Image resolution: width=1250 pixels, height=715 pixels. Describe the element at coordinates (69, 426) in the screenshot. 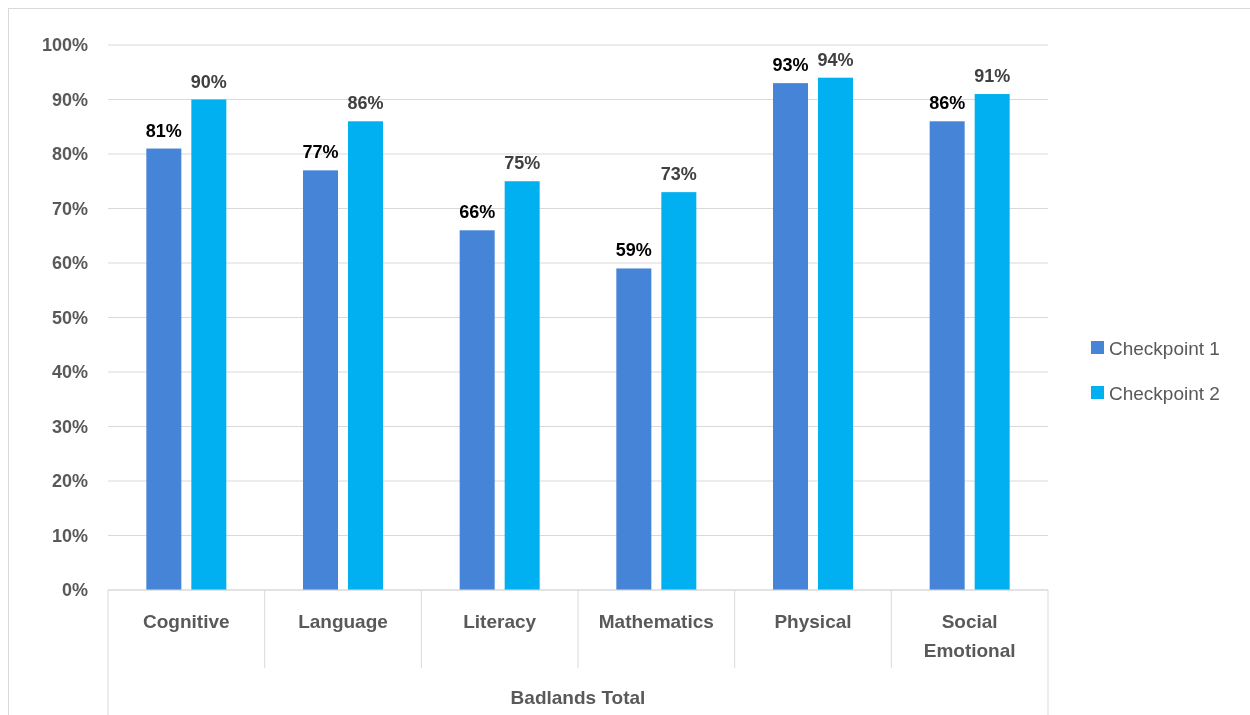

I see `y-tick-label: 30%` at that location.